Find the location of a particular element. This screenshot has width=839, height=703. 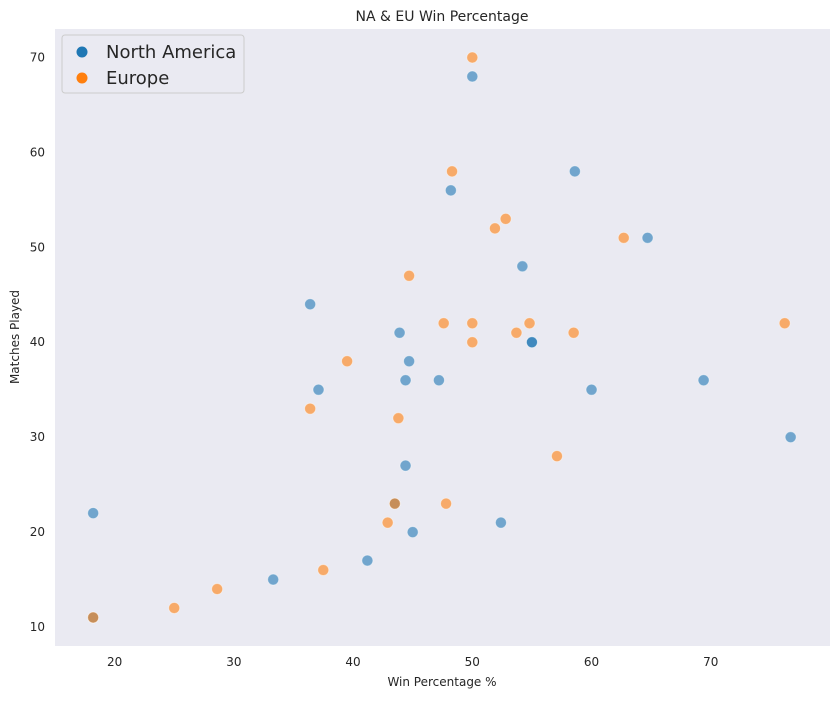

legend: North America Europe is located at coordinates (153, 64).